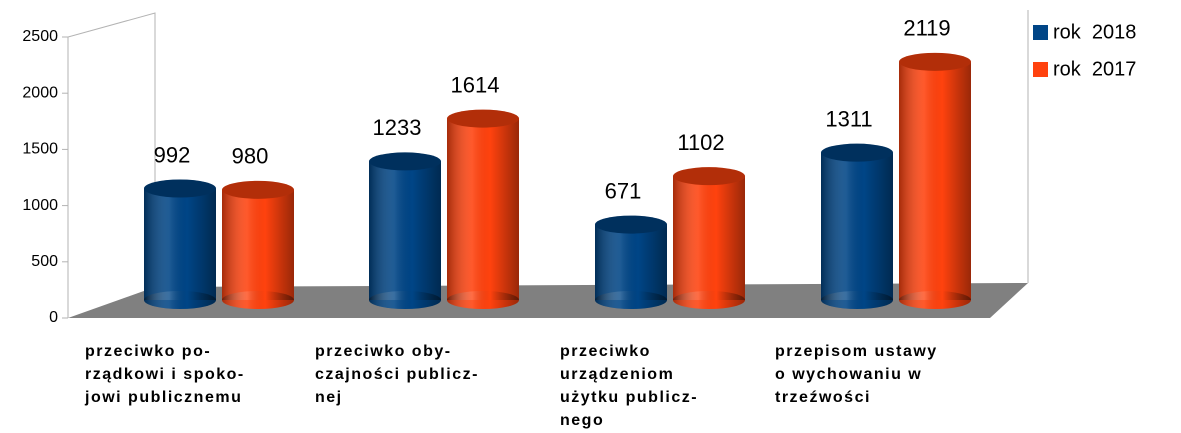 The height and width of the screenshot is (433, 1181). Describe the element at coordinates (548, 300) in the screenshot. I see `floor` at that location.